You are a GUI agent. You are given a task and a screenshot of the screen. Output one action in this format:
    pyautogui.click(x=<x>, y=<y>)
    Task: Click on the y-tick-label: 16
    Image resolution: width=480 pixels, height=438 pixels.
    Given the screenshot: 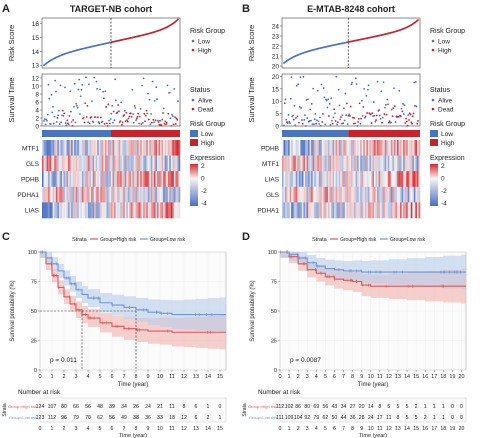 What is the action you would take?
    pyautogui.click(x=36, y=24)
    